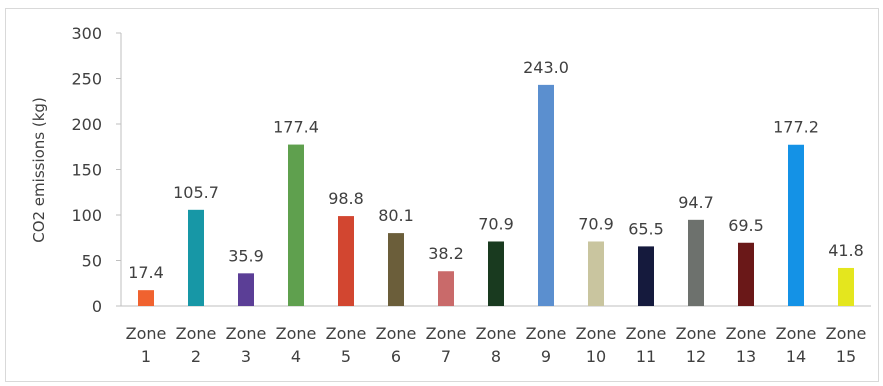 Image resolution: width=883 pixels, height=386 pixels. Describe the element at coordinates (846, 250) in the screenshot. I see `data-label: 41.8` at that location.